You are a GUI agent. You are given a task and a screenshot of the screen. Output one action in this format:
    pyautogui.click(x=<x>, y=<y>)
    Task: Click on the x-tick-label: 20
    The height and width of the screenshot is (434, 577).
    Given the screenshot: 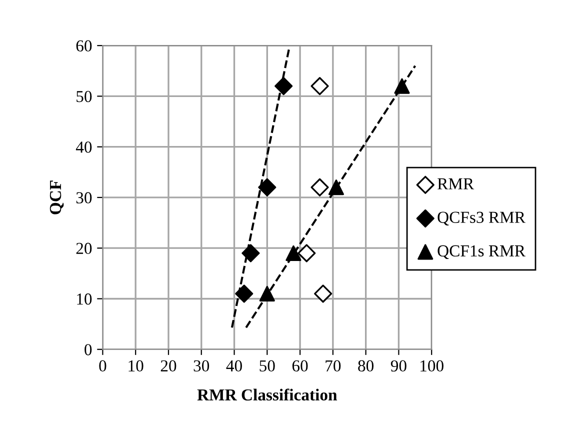 What is the action you would take?
    pyautogui.click(x=168, y=366)
    